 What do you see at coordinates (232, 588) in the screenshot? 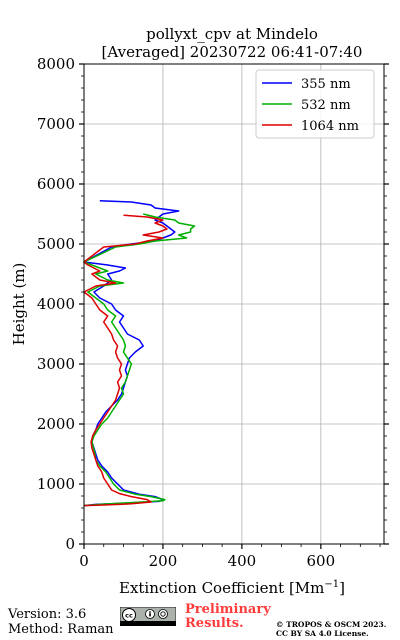
I see `x-axis-label: Extinction Coefficient [Mm−1]` at bounding box center [232, 588].